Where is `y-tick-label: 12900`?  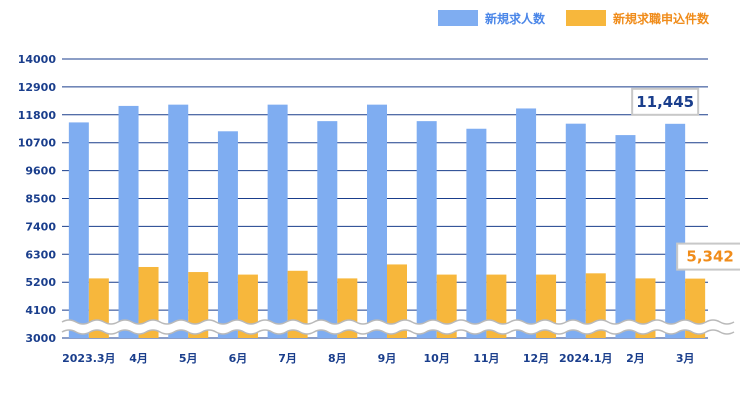
y-tick-label: 12900 is located at coordinates (37, 87).